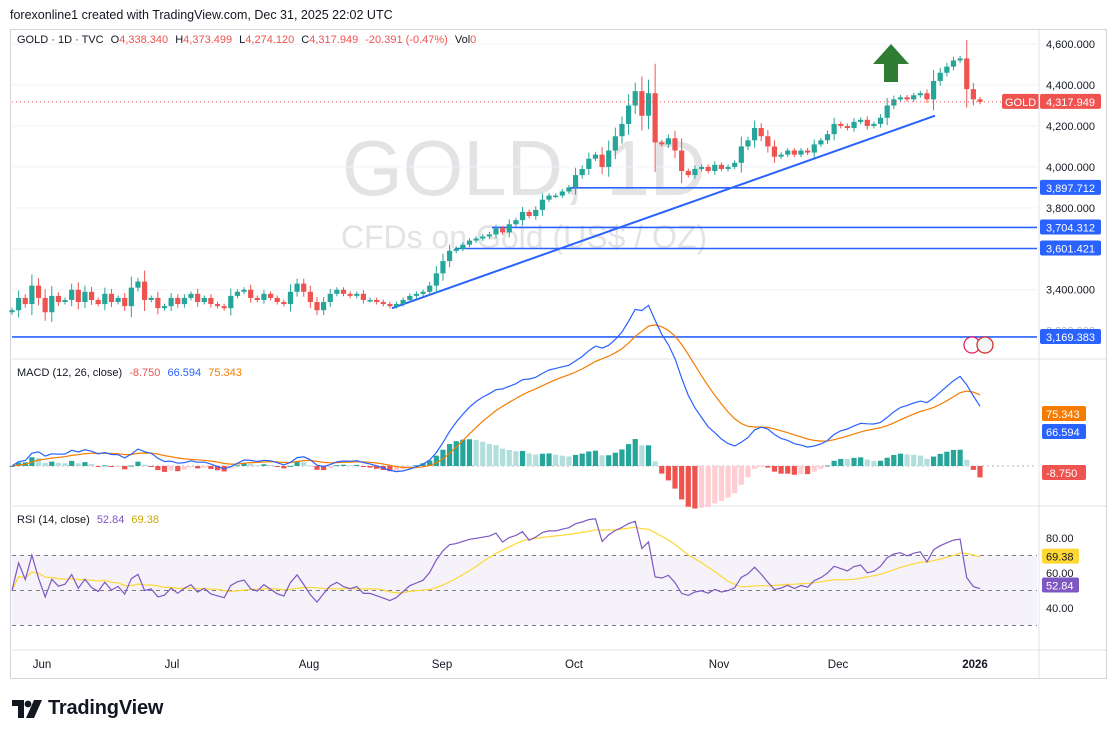 This screenshot has height=739, width=1117. What do you see at coordinates (53, 520) in the screenshot?
I see `rsi-legend-name: RSI (14, close)` at bounding box center [53, 520].